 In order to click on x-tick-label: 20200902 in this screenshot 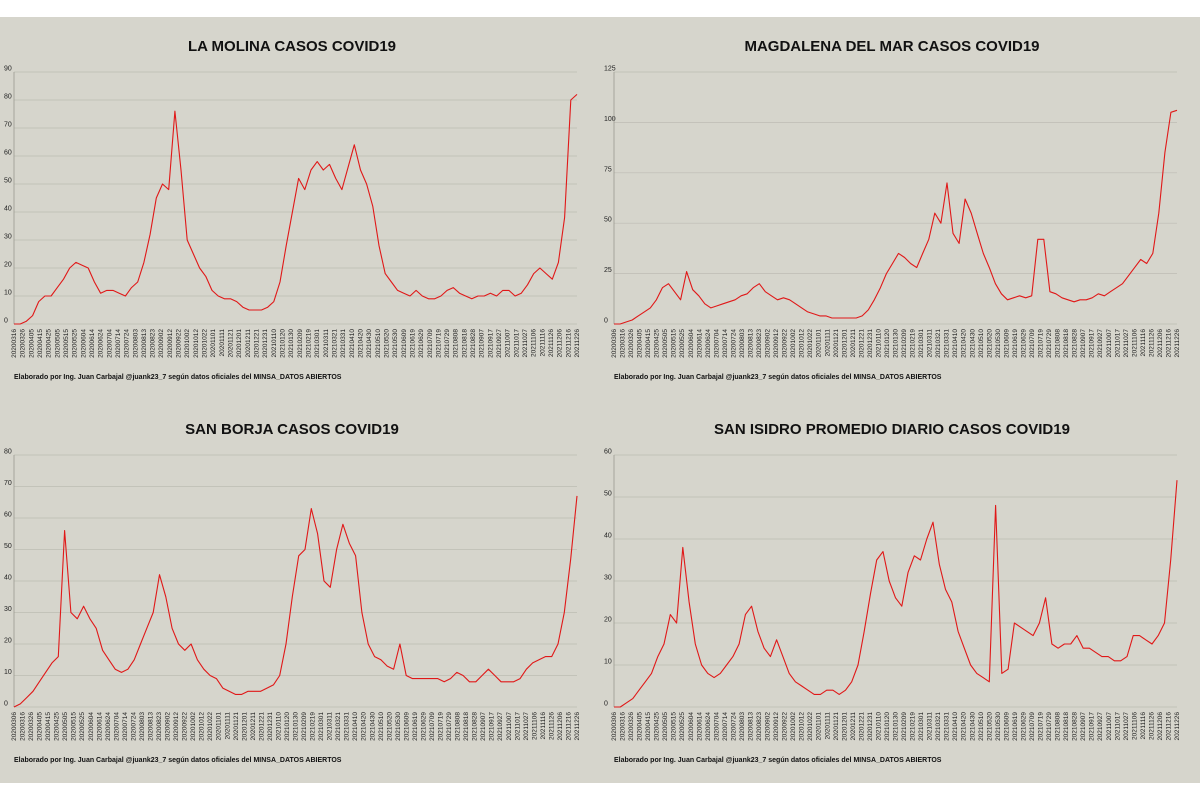, I will do `click(168, 726)`.